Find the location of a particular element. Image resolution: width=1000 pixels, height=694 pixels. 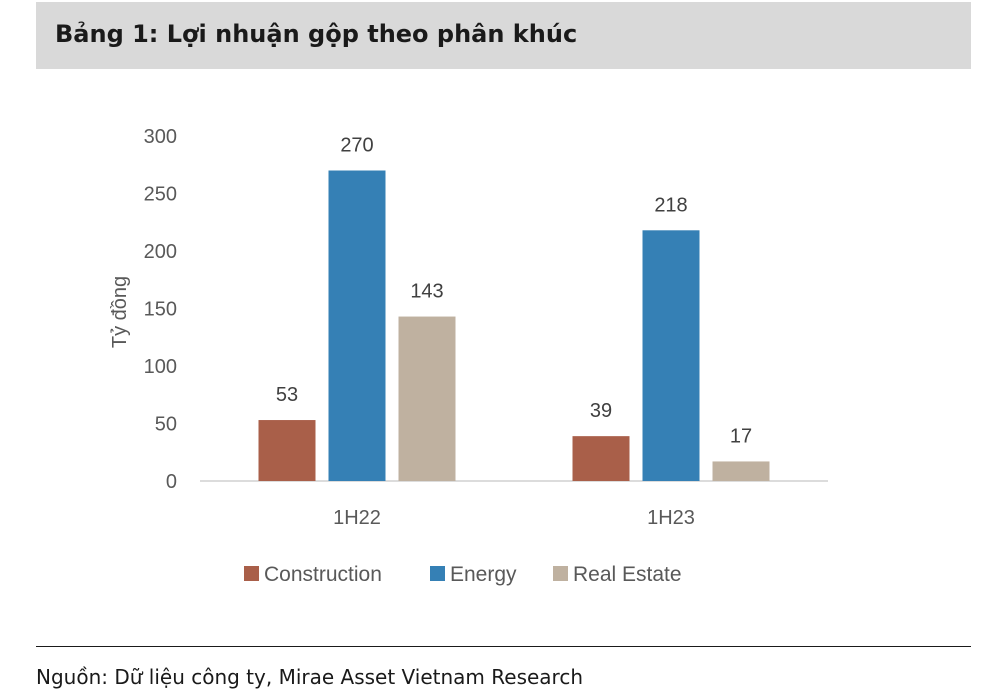

data-label: 218 is located at coordinates (670, 205).